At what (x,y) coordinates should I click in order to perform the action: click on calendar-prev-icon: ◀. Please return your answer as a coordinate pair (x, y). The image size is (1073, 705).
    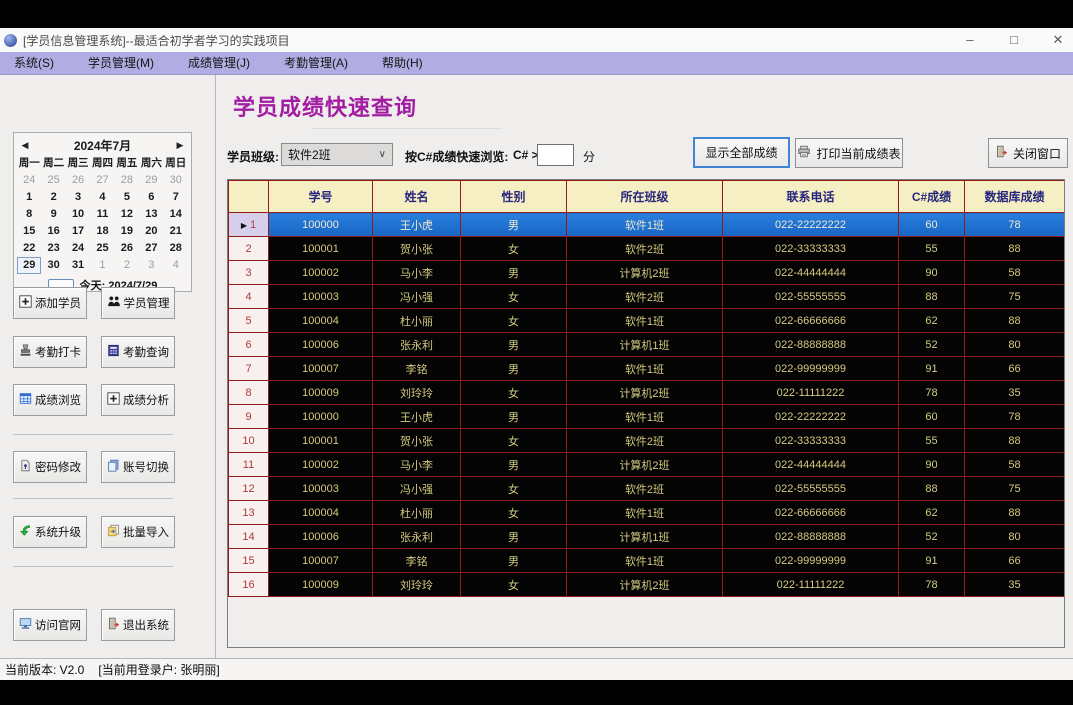
    Looking at the image, I should click on (25, 144).